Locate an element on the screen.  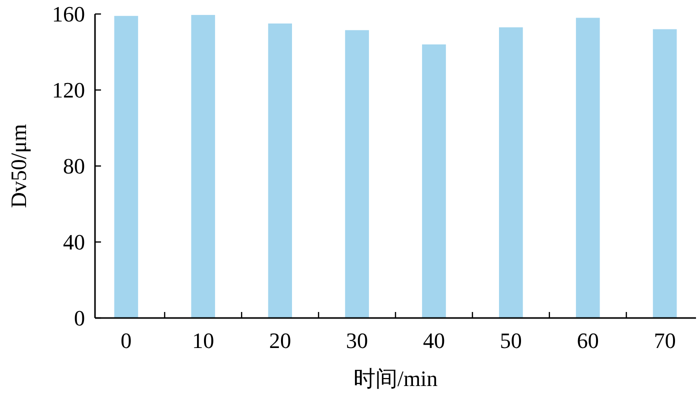
y-tick-label: 120 is located at coordinates (68, 90).